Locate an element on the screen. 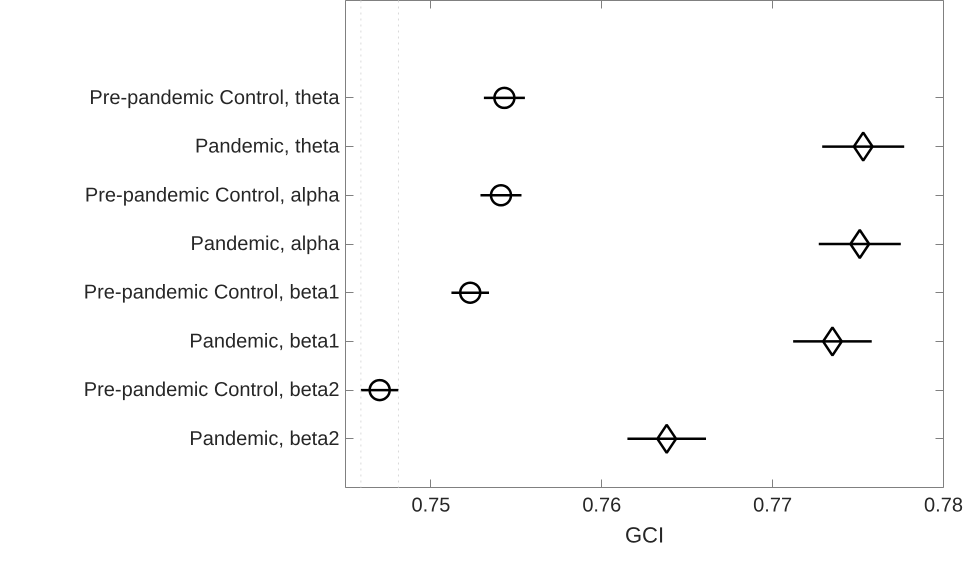  y-tick-label: Pre-pandemic Control, beta2 is located at coordinates (212, 390).